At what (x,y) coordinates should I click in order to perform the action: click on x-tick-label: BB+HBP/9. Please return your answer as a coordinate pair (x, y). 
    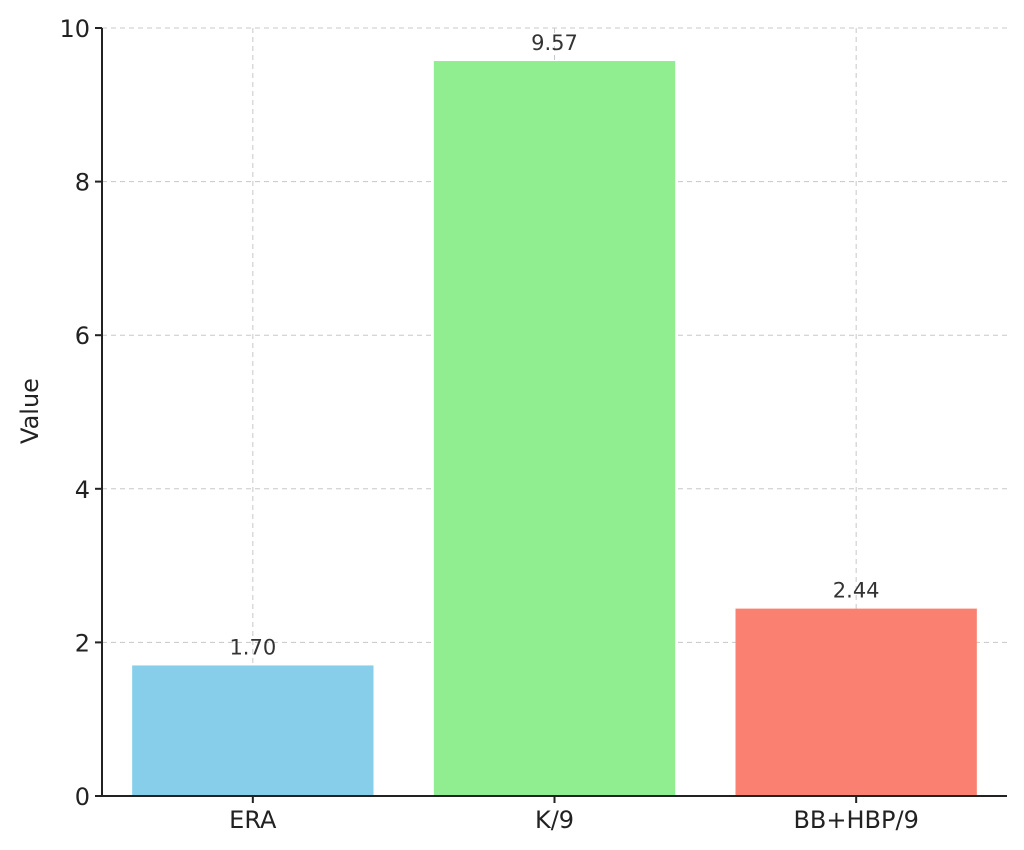
    Looking at the image, I should click on (855, 820).